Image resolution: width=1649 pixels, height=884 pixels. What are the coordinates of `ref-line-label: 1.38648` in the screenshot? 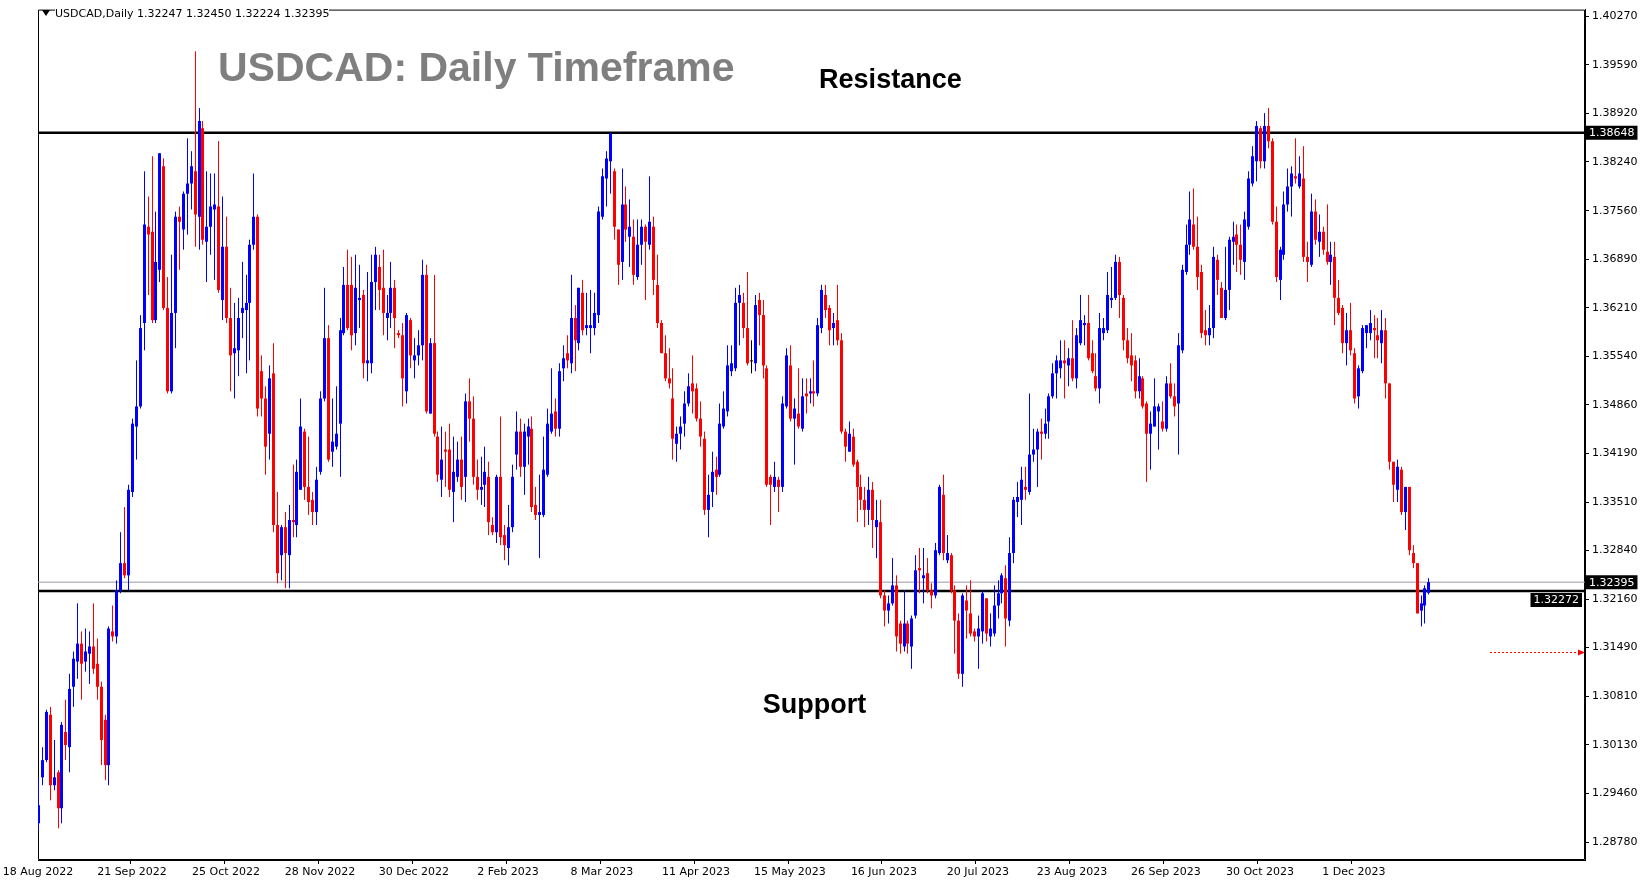 It's located at (1612, 133).